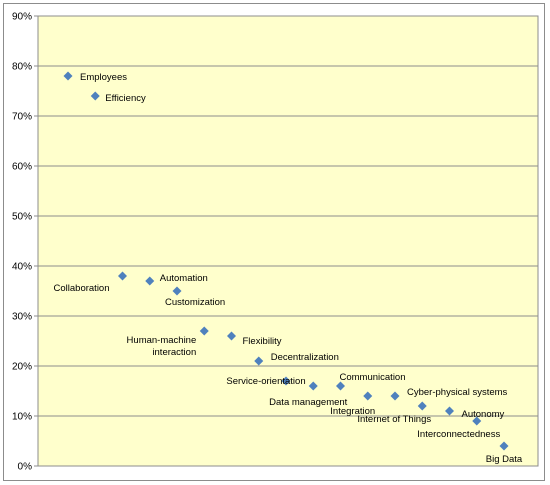 The image size is (550, 485). Describe the element at coordinates (373, 377) in the screenshot. I see `data-label: Communication` at that location.